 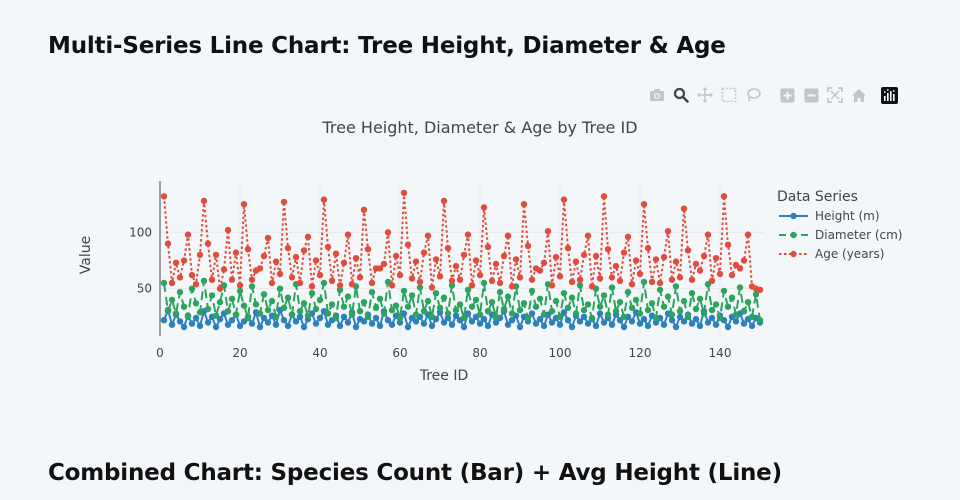 I want to click on box-select-icon, so click(x=729, y=95).